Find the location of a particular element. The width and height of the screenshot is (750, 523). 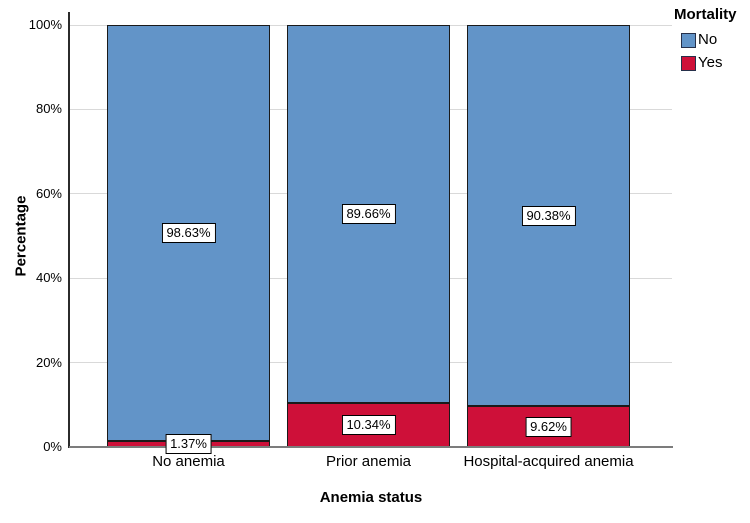

y-axis-title: Percentage is located at coordinates (21, 236).